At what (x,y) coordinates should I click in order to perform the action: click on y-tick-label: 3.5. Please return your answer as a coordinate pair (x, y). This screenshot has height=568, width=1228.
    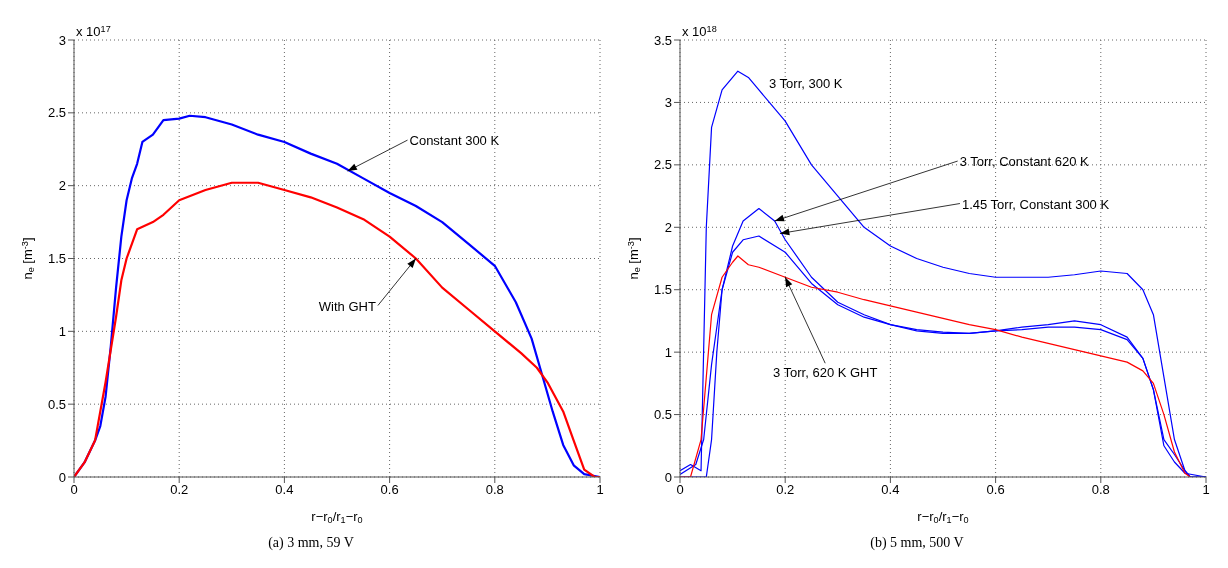
    Looking at the image, I should click on (662, 40).